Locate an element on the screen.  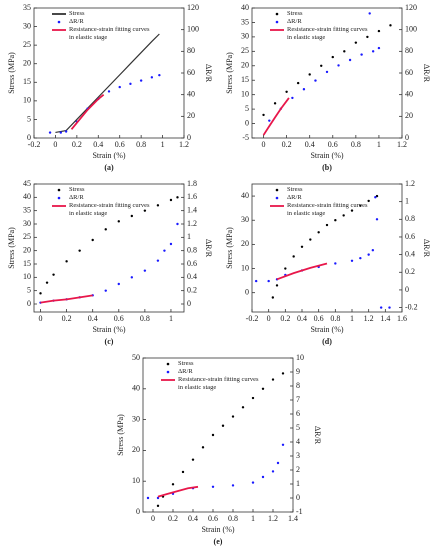
y2-tick-label: 100 is located at coordinates (193, 28).